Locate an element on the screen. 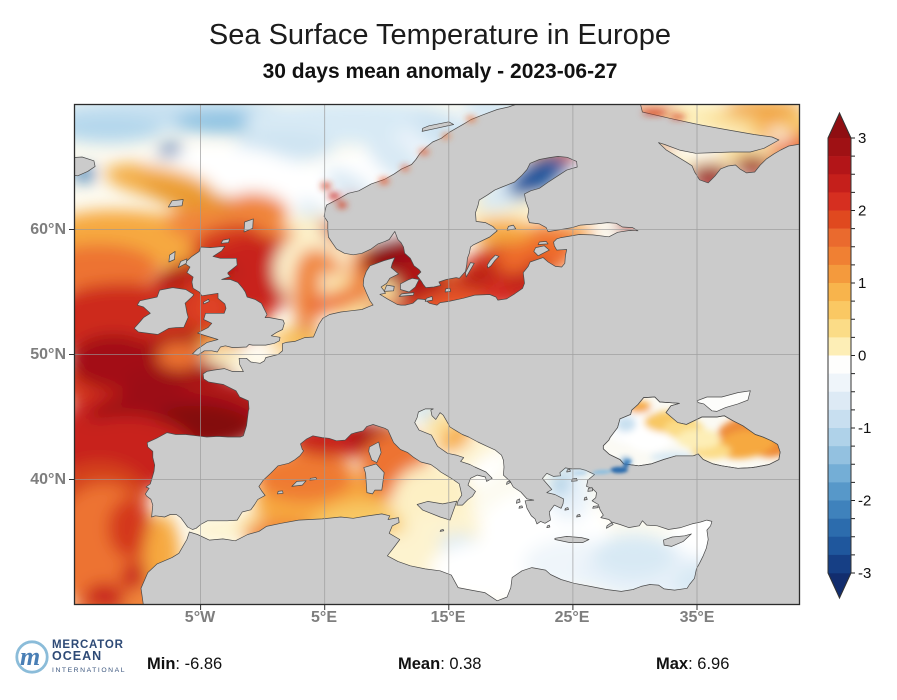 This screenshot has height=700, width=897. svg-text: OCEAN is located at coordinates (77, 656).